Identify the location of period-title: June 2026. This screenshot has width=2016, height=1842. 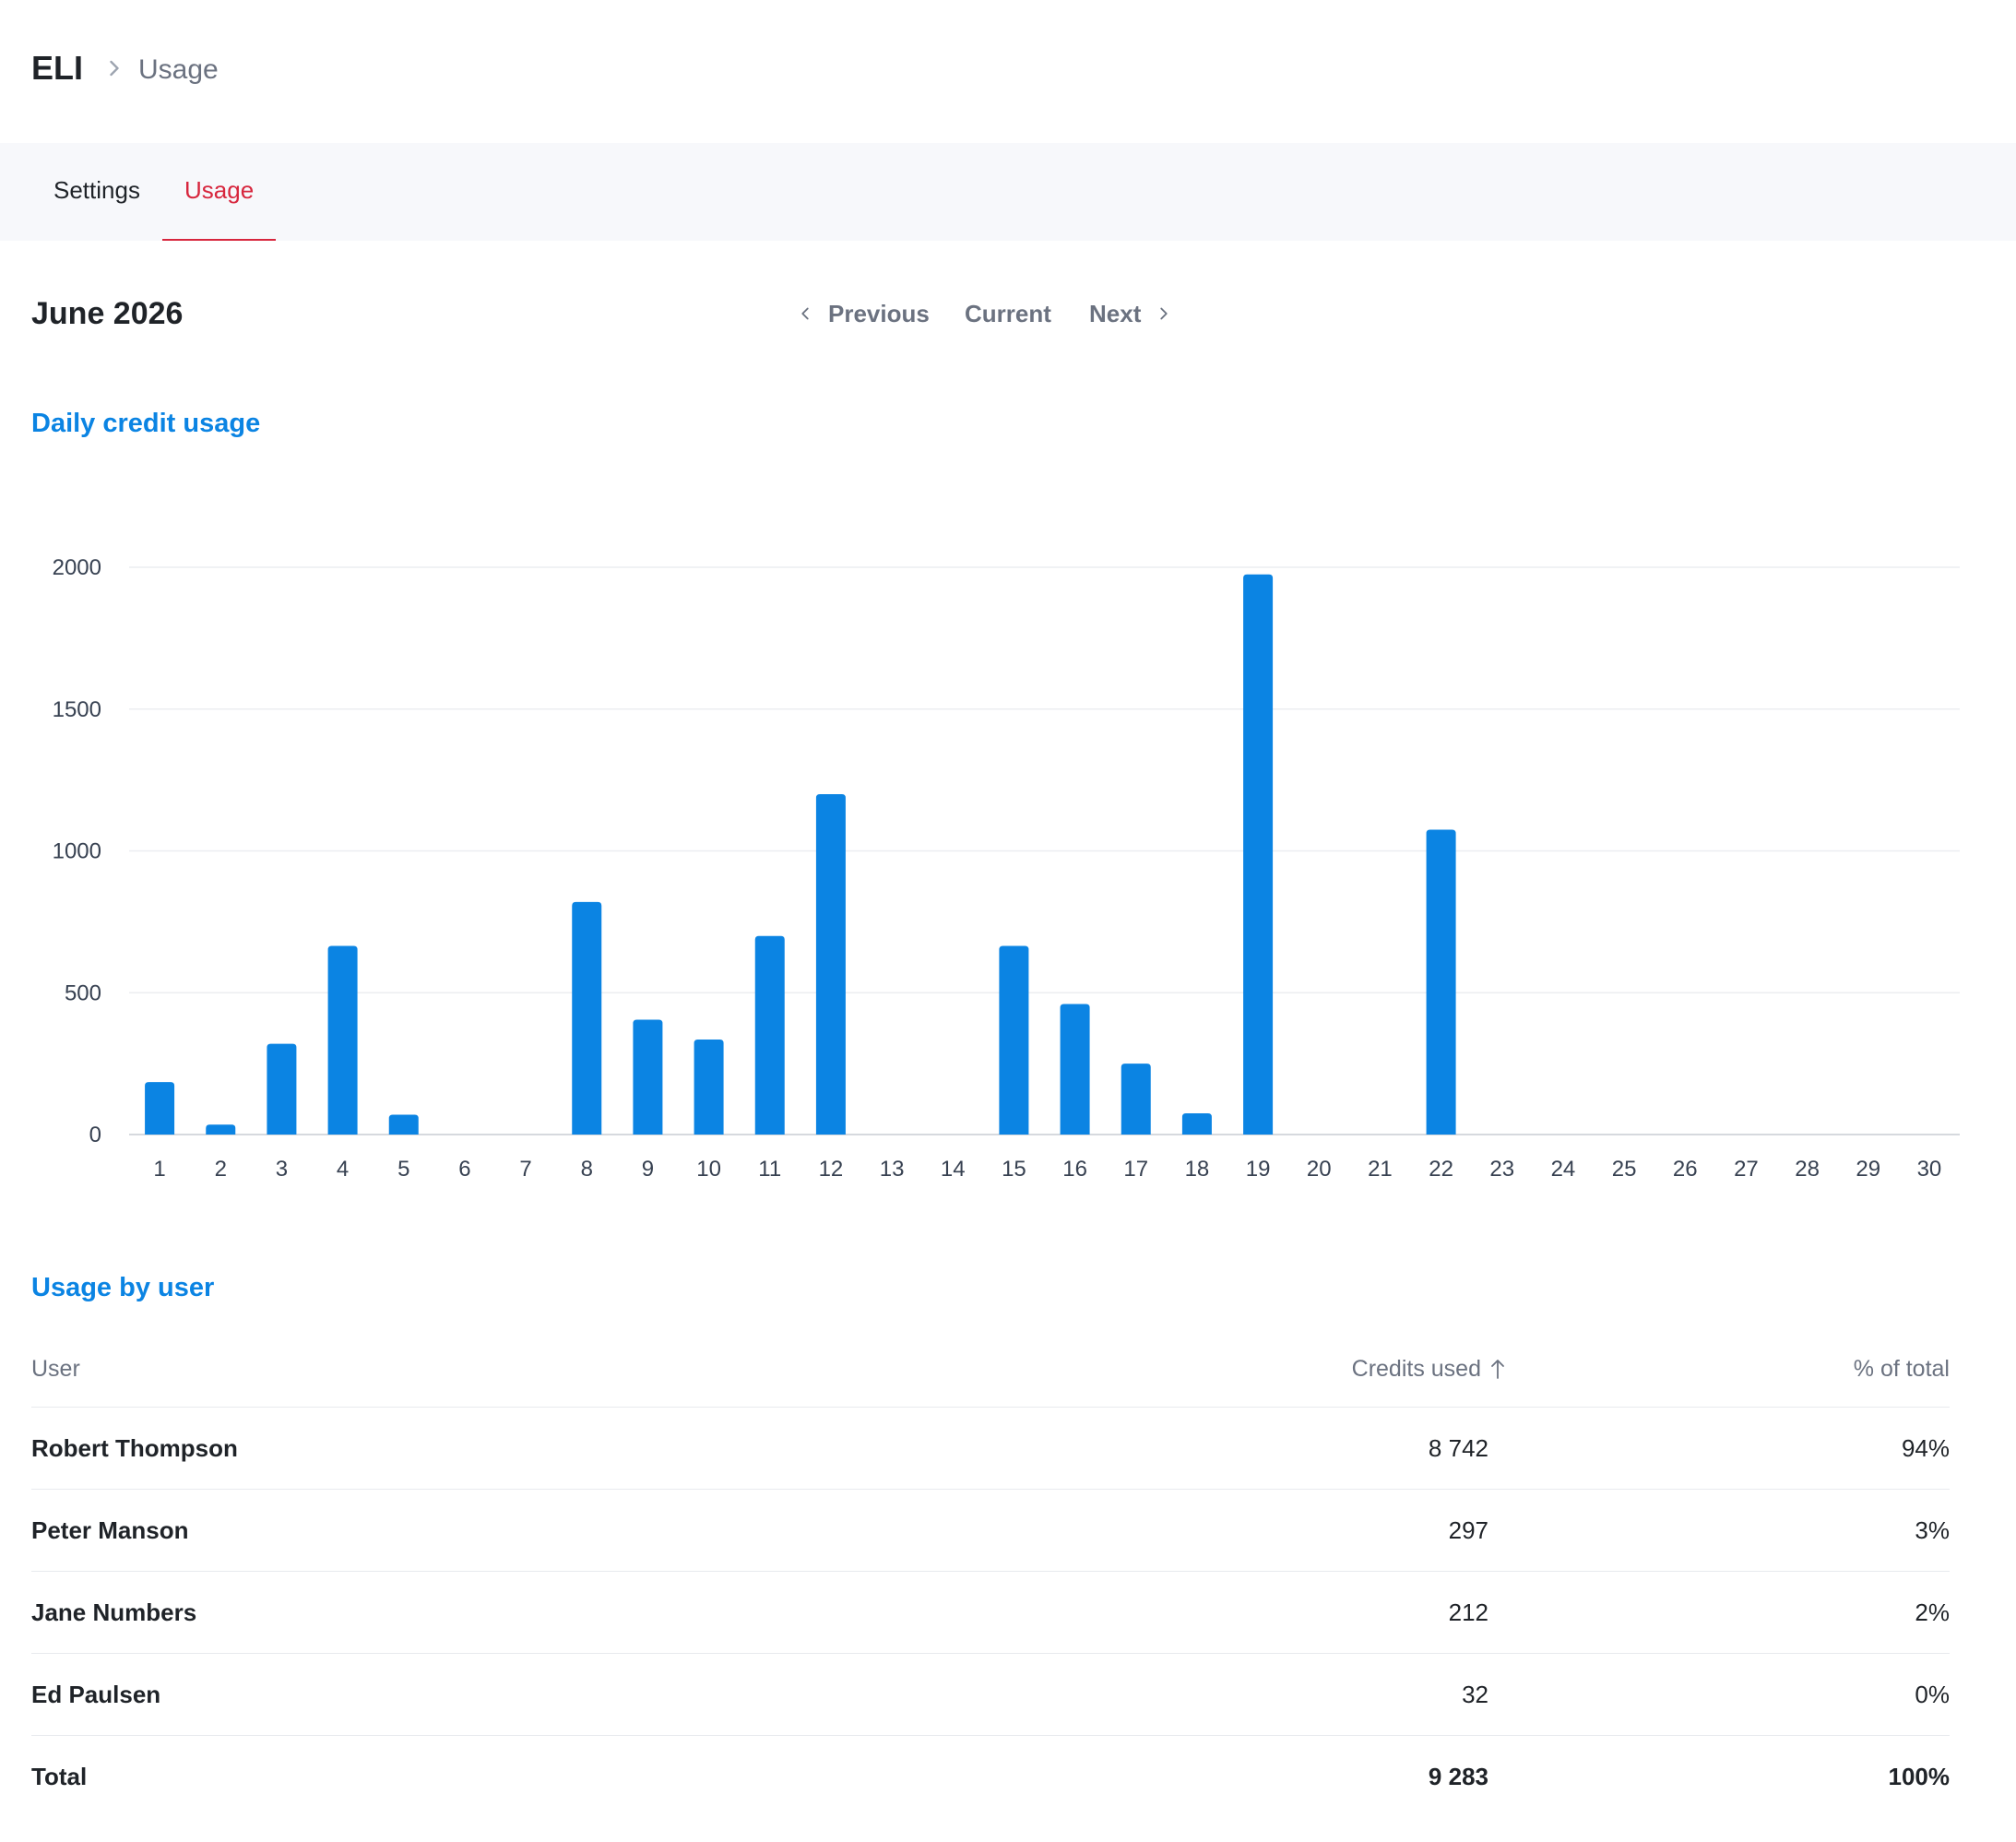
(107, 314).